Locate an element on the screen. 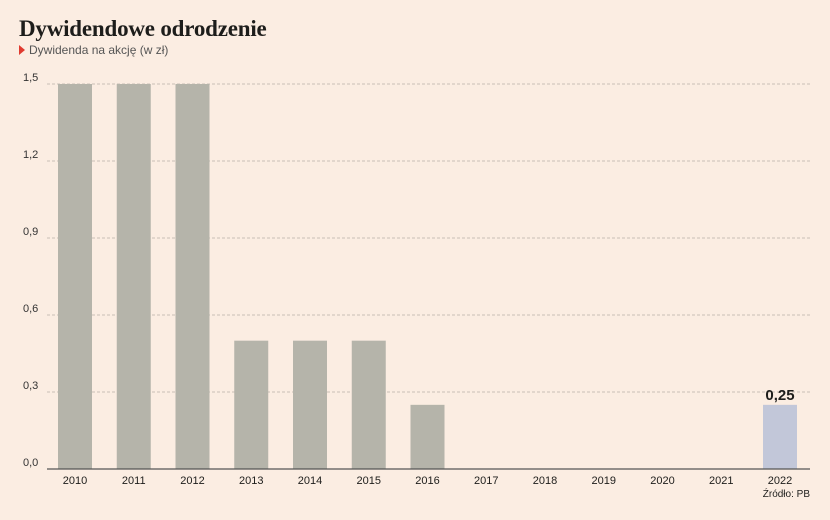  bar-2012 is located at coordinates (192, 276).